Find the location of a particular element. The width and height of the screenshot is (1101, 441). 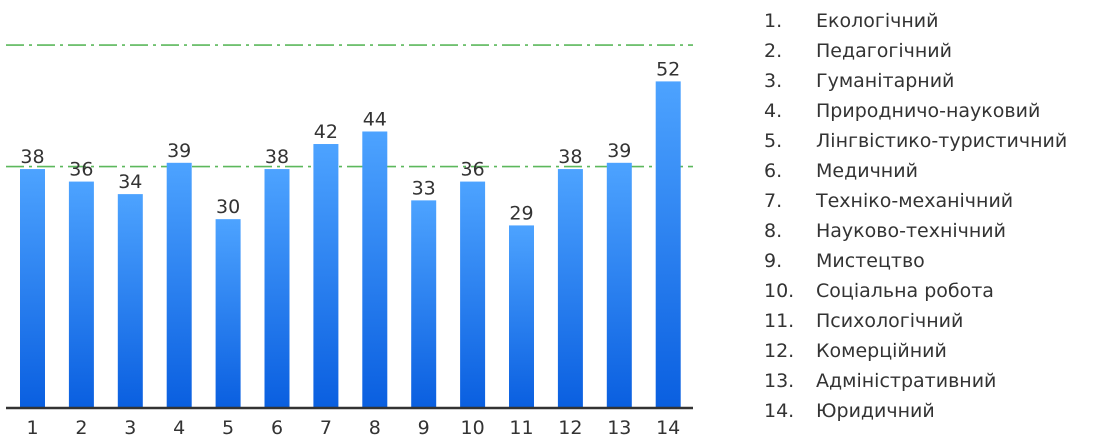

legend-item-number: 6. is located at coordinates (773, 171).